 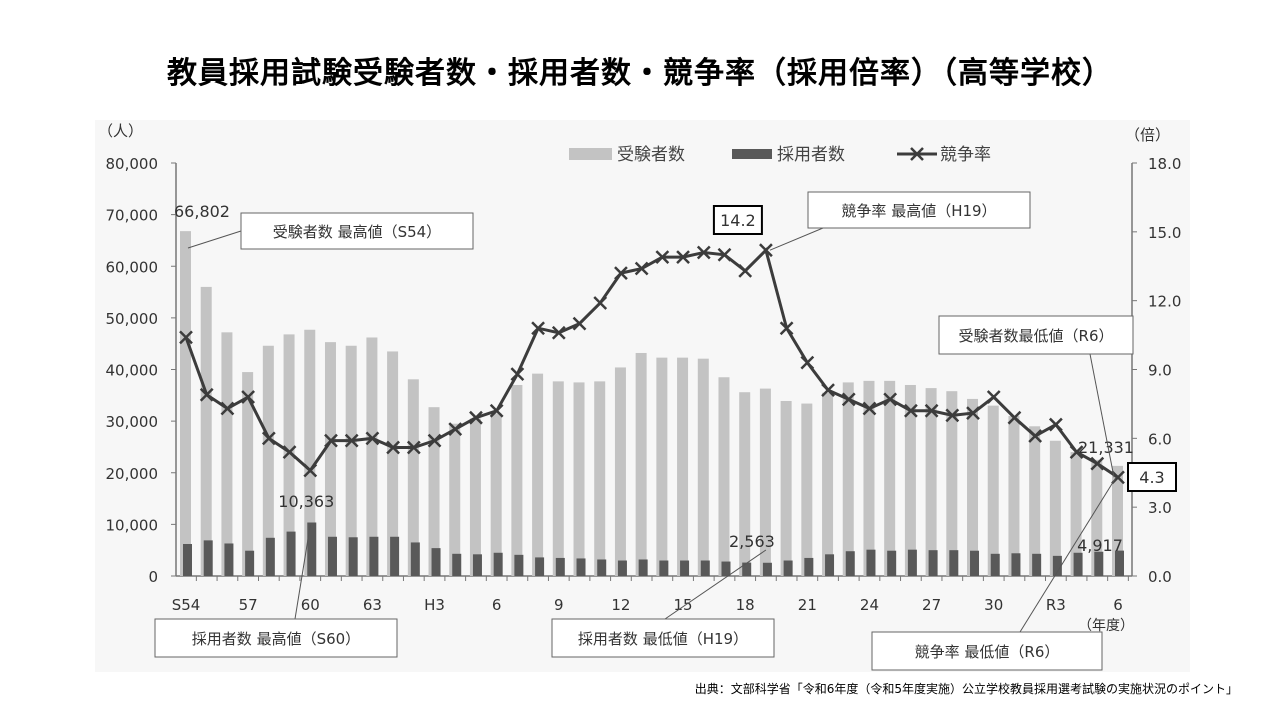 I want to click on y-right-tick-label: 0.0, so click(x=1160, y=577).